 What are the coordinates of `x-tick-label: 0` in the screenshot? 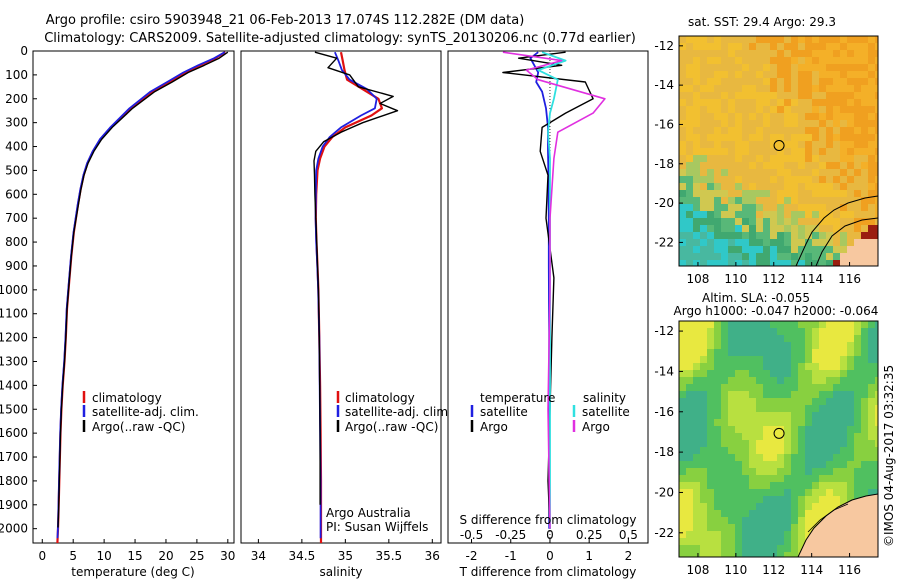 It's located at (42, 556).